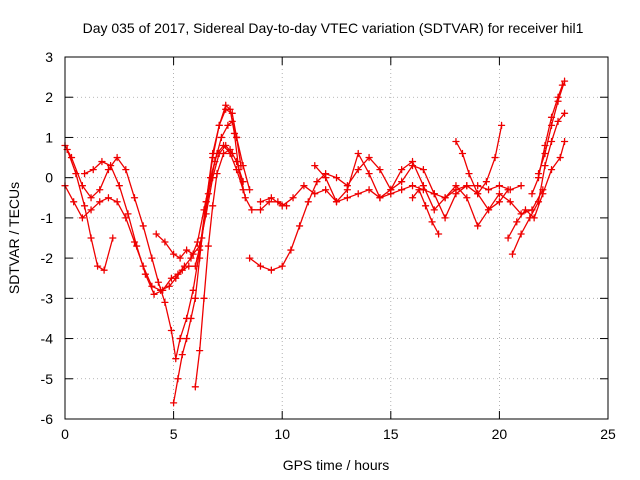  What do you see at coordinates (14, 238) in the screenshot?
I see `y-axis-label: SDTVAR / TECUs` at bounding box center [14, 238].